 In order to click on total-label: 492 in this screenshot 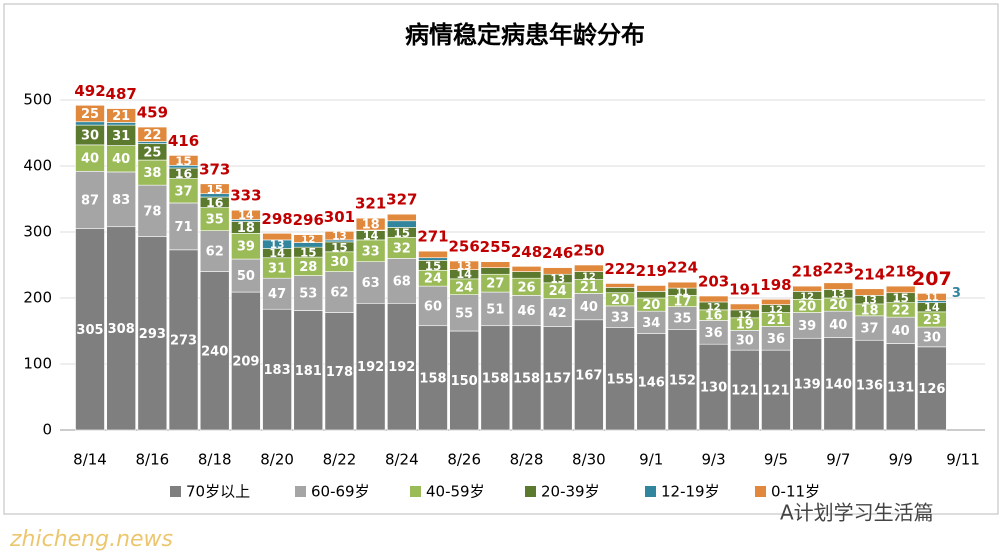, I will do `click(89, 91)`.